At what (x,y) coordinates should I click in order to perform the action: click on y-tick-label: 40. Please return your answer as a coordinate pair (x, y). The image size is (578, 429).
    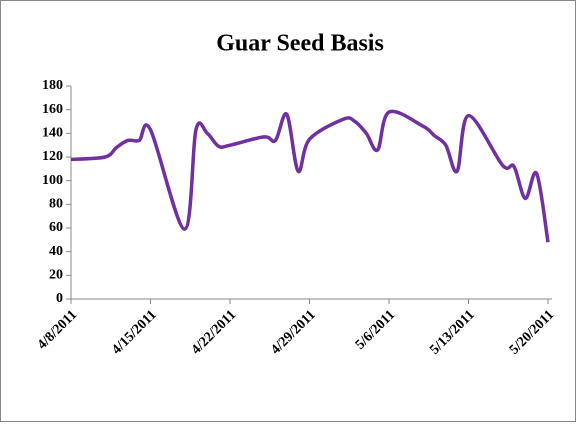
    Looking at the image, I should click on (56, 251).